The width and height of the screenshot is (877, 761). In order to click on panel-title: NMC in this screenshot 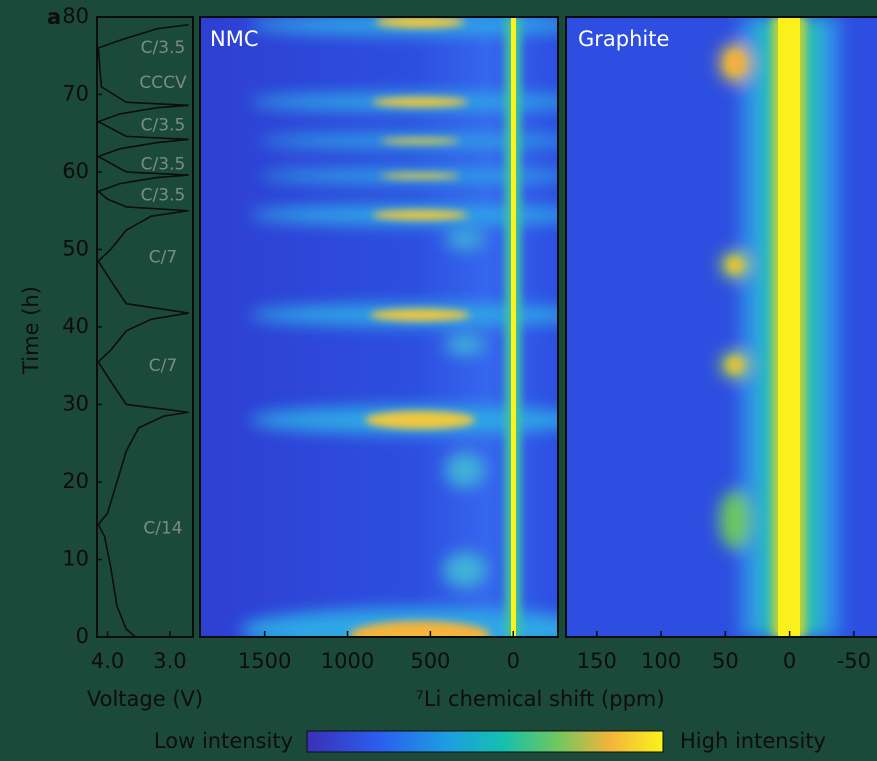, I will do `click(234, 39)`.